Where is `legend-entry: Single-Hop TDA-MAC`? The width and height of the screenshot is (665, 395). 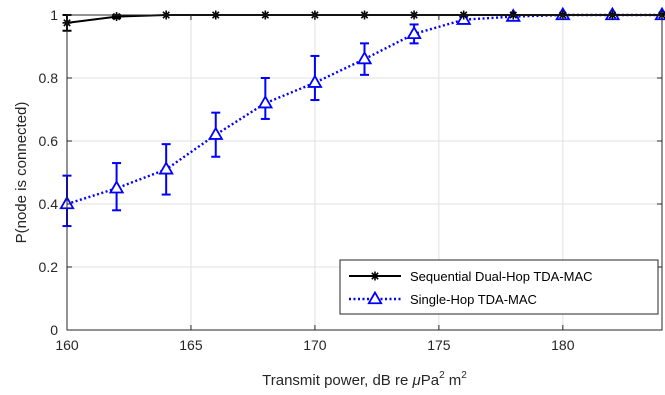
legend-entry: Single-Hop TDA-MAC is located at coordinates (443, 298).